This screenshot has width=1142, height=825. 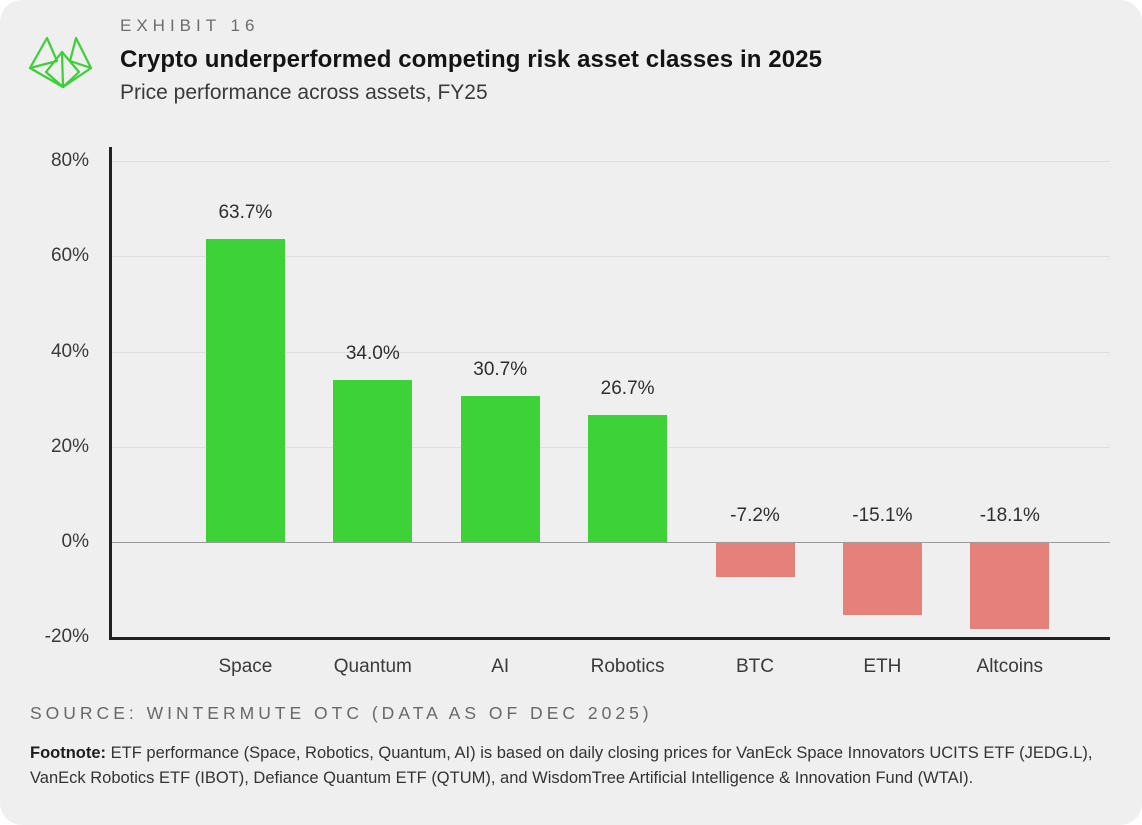 What do you see at coordinates (1009, 515) in the screenshot?
I see `value-label-altcoins: -18.1%` at bounding box center [1009, 515].